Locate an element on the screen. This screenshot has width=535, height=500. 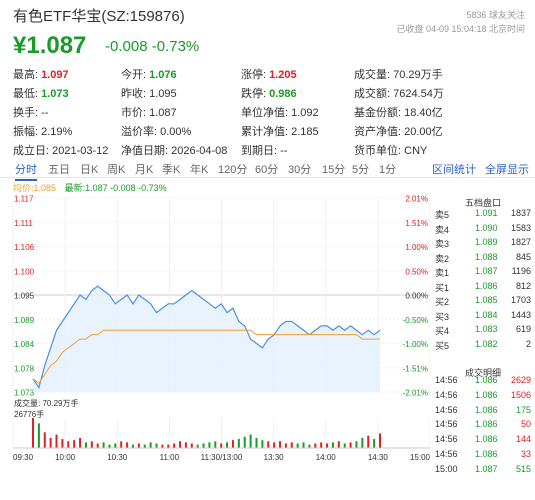
pct-tick-label: 1.51% is located at coordinates (416, 223).